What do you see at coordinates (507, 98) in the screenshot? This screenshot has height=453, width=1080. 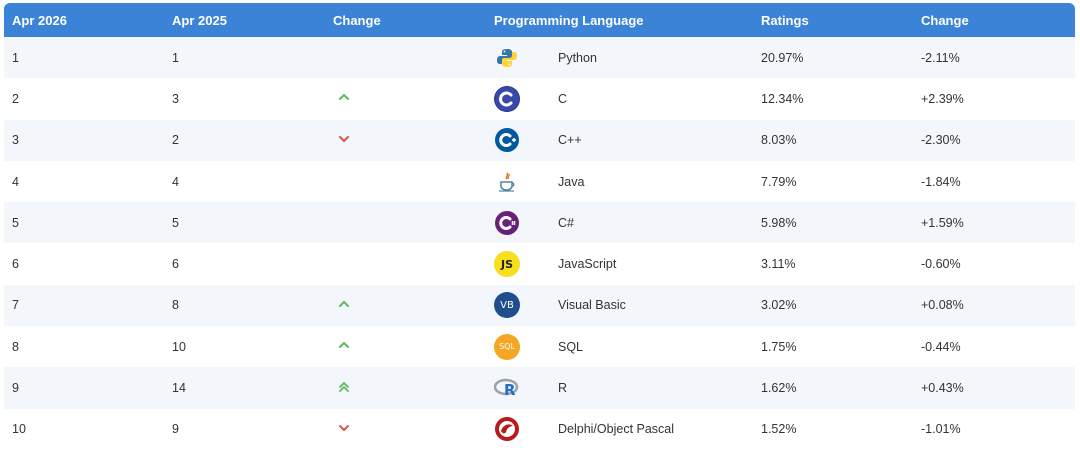 I see `c-icon` at bounding box center [507, 98].